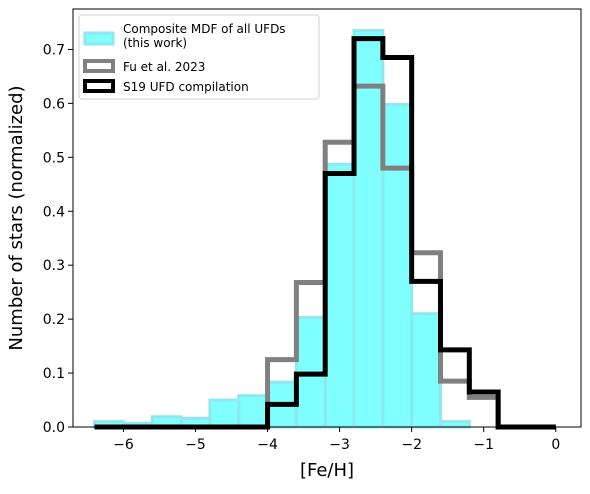  What do you see at coordinates (54, 158) in the screenshot?
I see `y-tick-label: 0.5` at bounding box center [54, 158].